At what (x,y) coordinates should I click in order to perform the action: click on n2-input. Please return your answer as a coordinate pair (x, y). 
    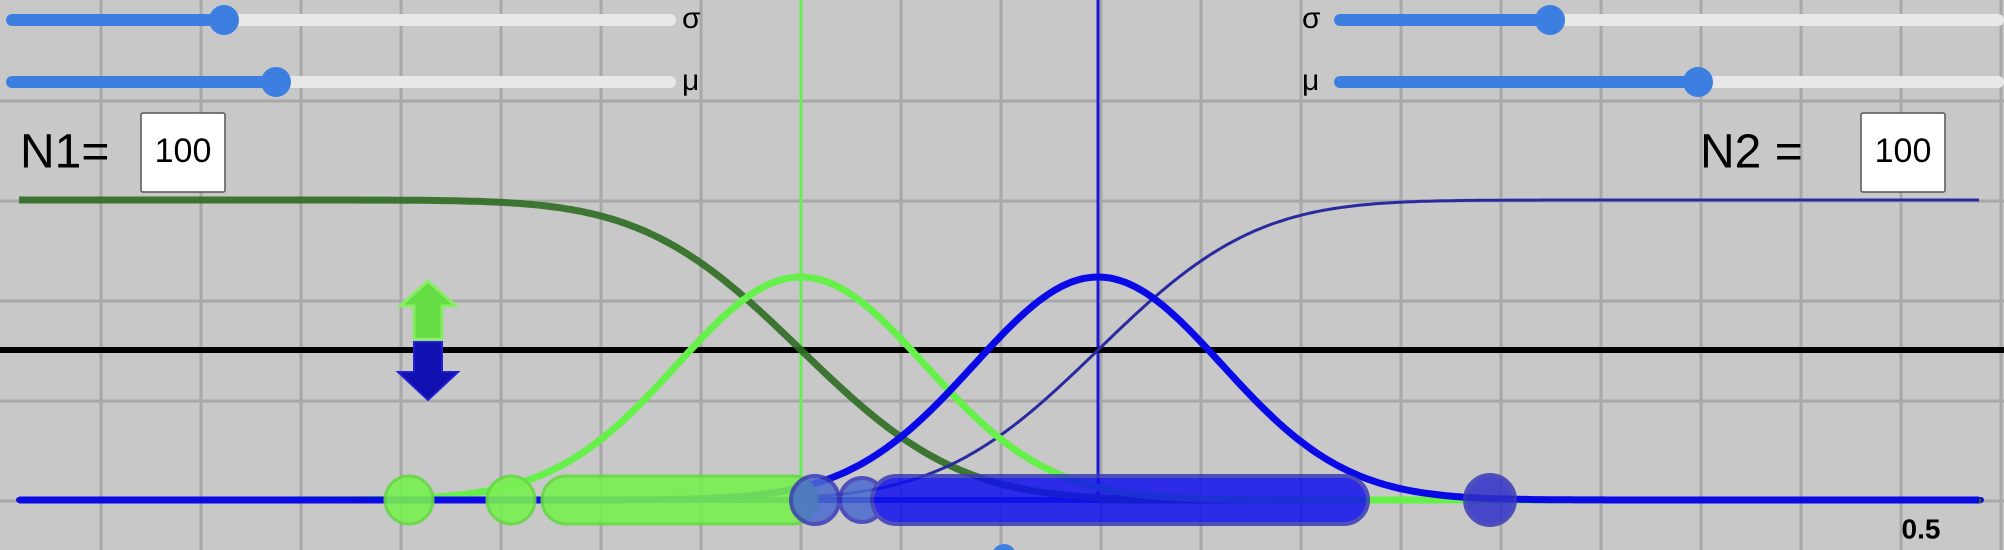
    Looking at the image, I should click on (1903, 152).